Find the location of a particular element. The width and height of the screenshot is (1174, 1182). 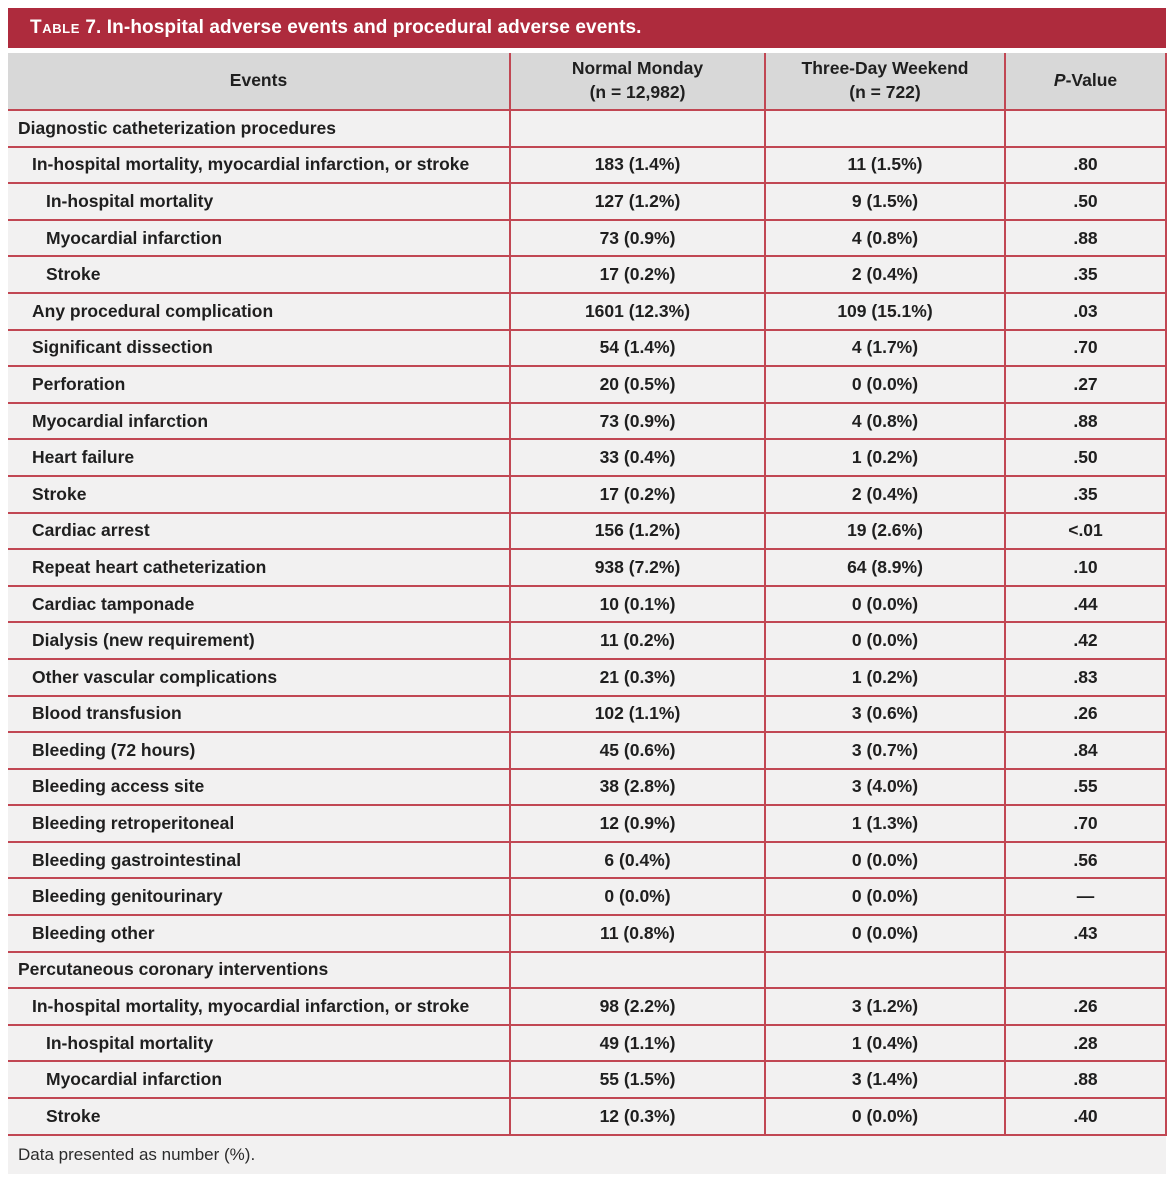

normal-monday-value-cell: 12 (0.9%) is located at coordinates (637, 823).